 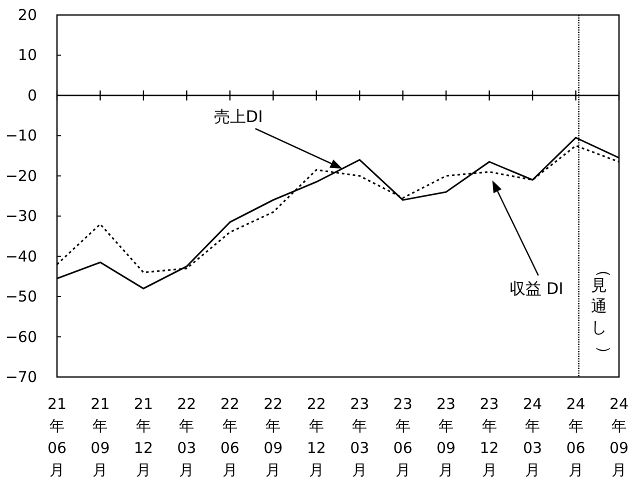 I want to click on x-tick-label: 24年03月, so click(x=532, y=437).